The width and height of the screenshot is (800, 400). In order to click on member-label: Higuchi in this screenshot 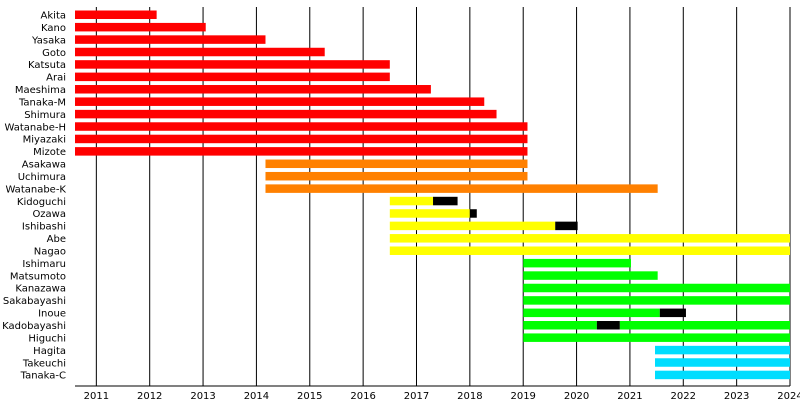, I will do `click(47, 338)`.